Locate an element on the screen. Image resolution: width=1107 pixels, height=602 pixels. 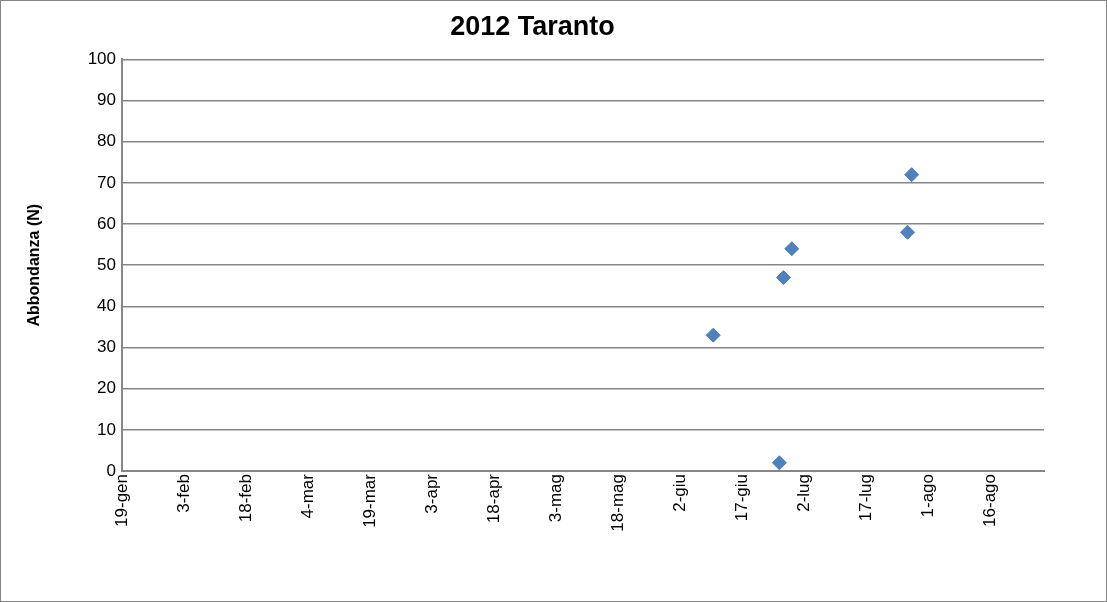
x-tick-label: 17-giu is located at coordinates (741, 498).